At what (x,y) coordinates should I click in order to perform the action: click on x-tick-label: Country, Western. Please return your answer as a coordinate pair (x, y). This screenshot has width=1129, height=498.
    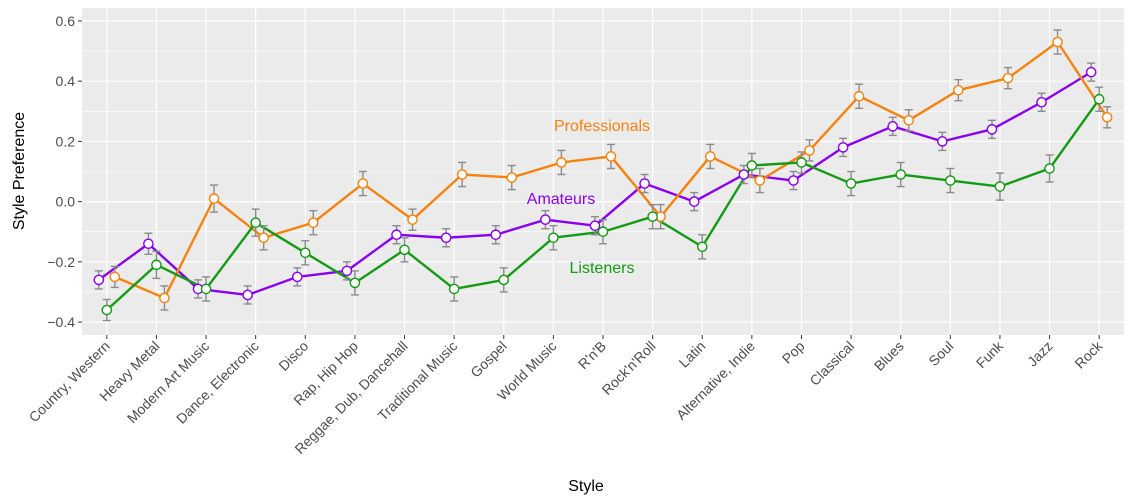
    Looking at the image, I should click on (69, 381).